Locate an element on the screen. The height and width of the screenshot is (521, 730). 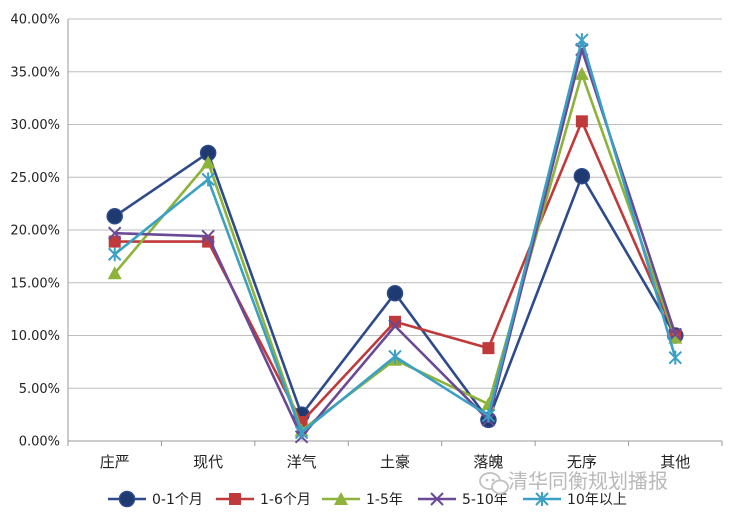
y-tick-label: 40.00% is located at coordinates (35, 20).